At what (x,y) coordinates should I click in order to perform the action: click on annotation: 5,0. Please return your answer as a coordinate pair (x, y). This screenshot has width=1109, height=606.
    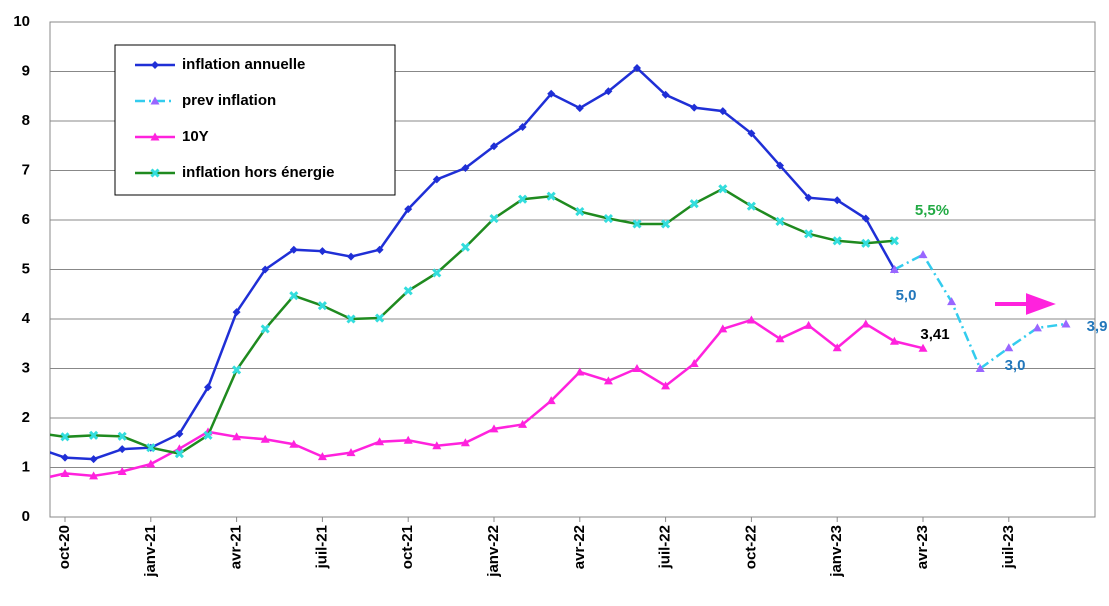
    Looking at the image, I should click on (906, 295).